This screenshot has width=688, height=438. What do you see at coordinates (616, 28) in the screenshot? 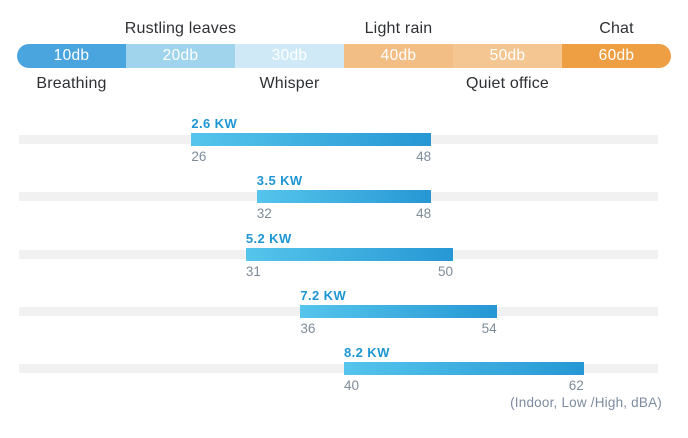
I see `db-caption-chat: Chat` at bounding box center [616, 28].